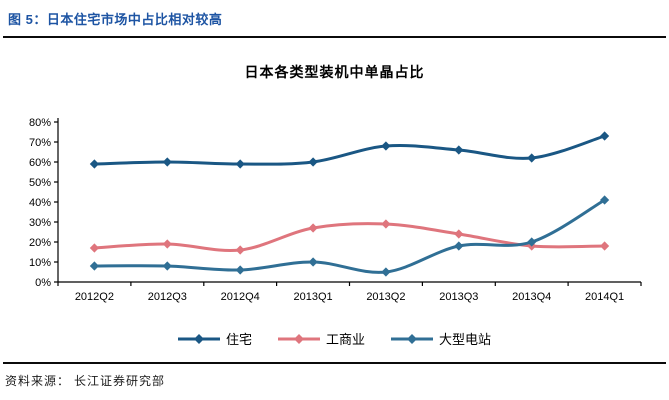  What do you see at coordinates (94, 297) in the screenshot?
I see `x-axis-label: 2012Q2` at bounding box center [94, 297].